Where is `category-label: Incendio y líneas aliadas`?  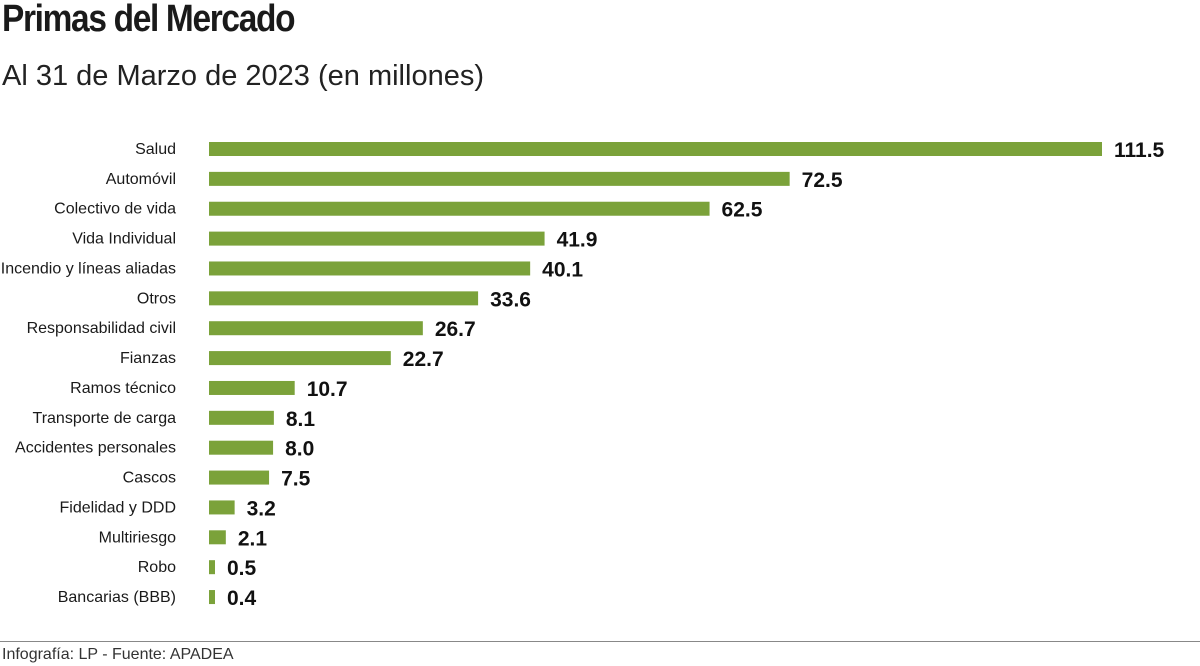
category-label: Incendio y líneas aliadas is located at coordinates (88, 268).